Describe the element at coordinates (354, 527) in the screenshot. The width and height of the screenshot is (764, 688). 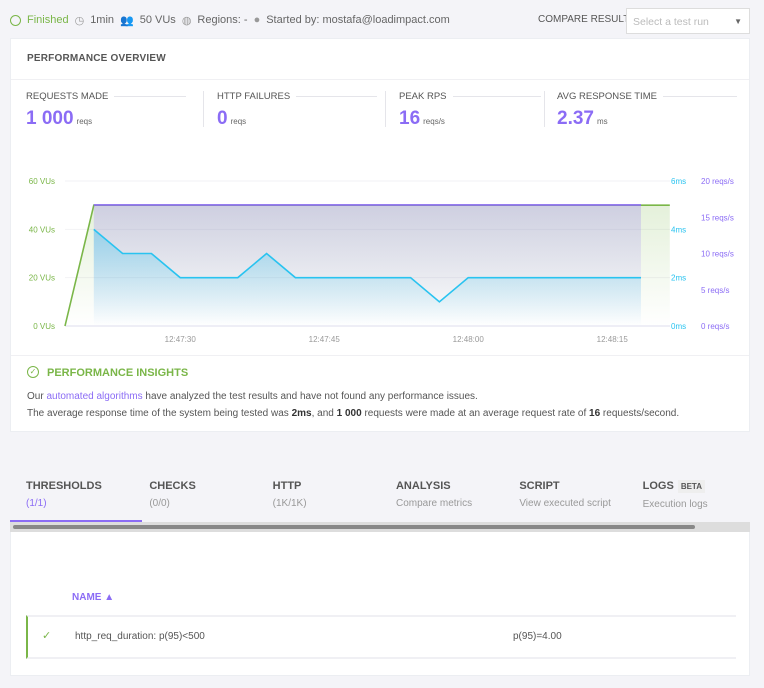
I see `scrollbar-thumb` at that location.